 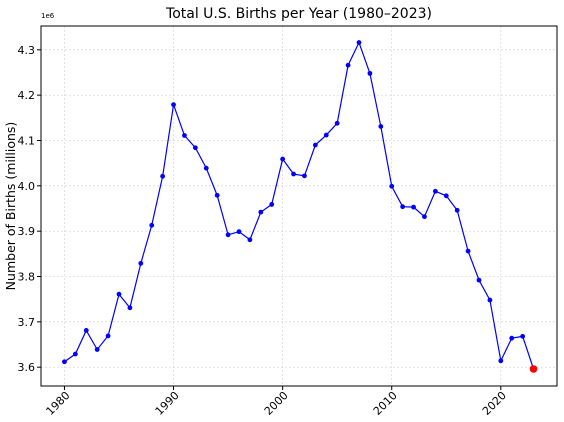 What do you see at coordinates (27, 95) in the screenshot?
I see `y-tick-label: 4.2` at bounding box center [27, 95].